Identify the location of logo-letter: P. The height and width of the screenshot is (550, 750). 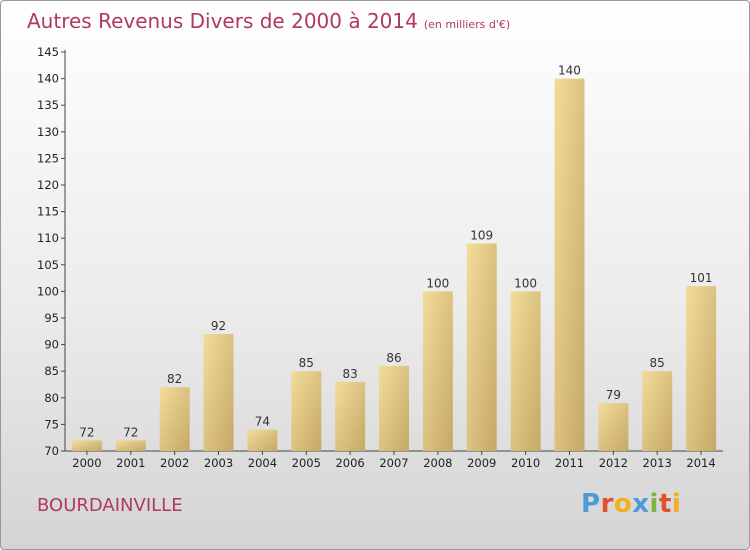
(591, 504).